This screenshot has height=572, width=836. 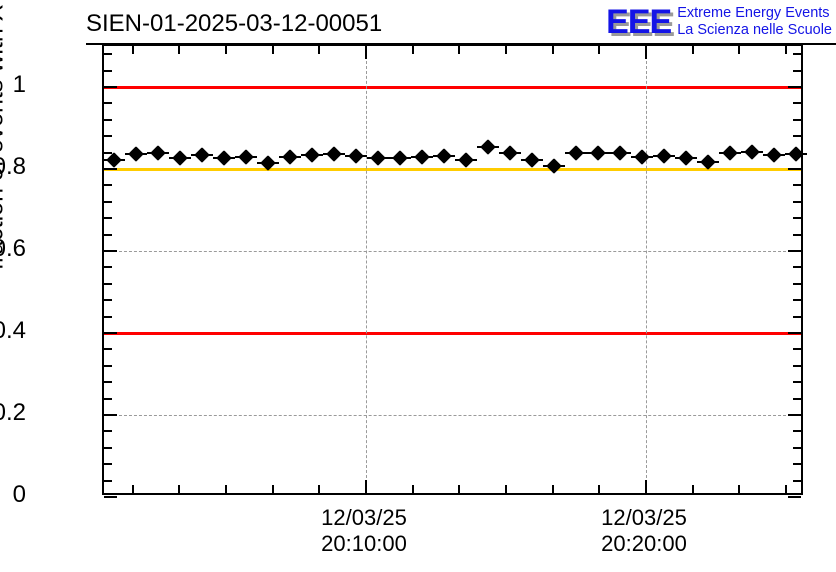 What do you see at coordinates (19, 494) in the screenshot?
I see `y-axis-tick-label: 0` at bounding box center [19, 494].